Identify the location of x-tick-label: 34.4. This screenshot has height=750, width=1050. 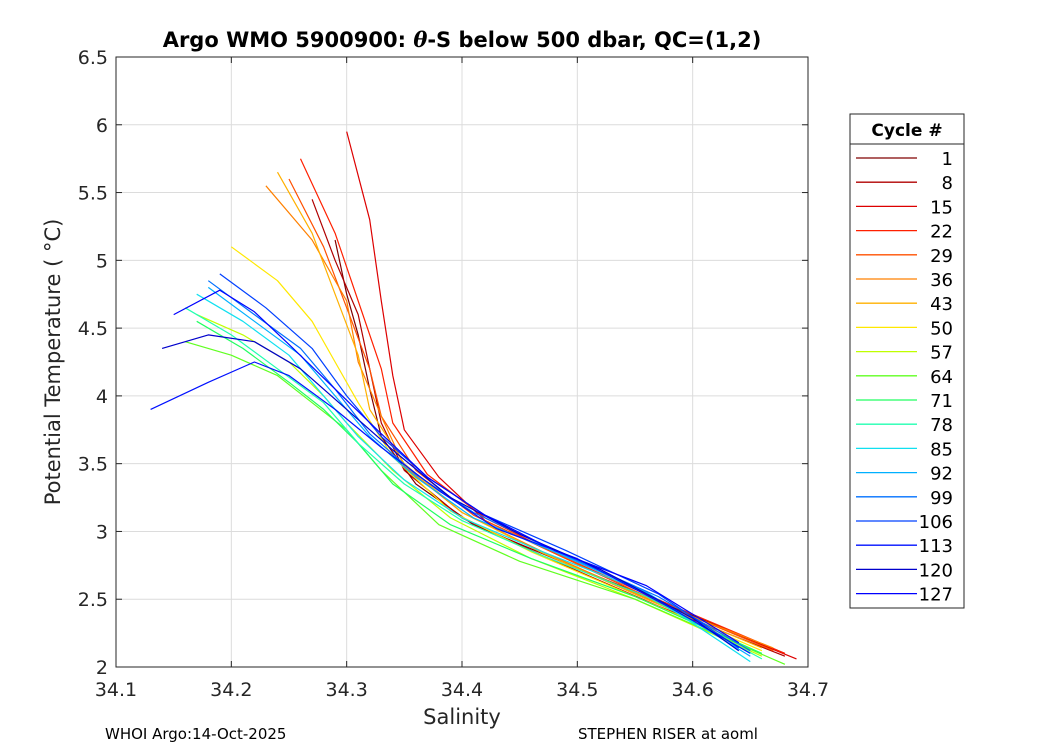
(462, 690).